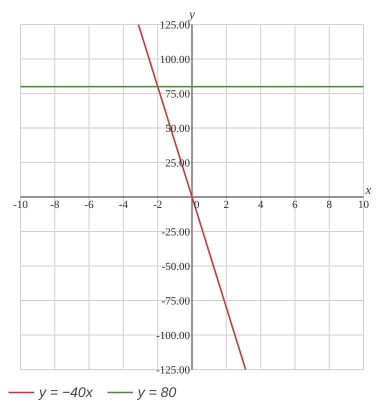  I want to click on y-tick-label: 75.00, so click(177, 94).